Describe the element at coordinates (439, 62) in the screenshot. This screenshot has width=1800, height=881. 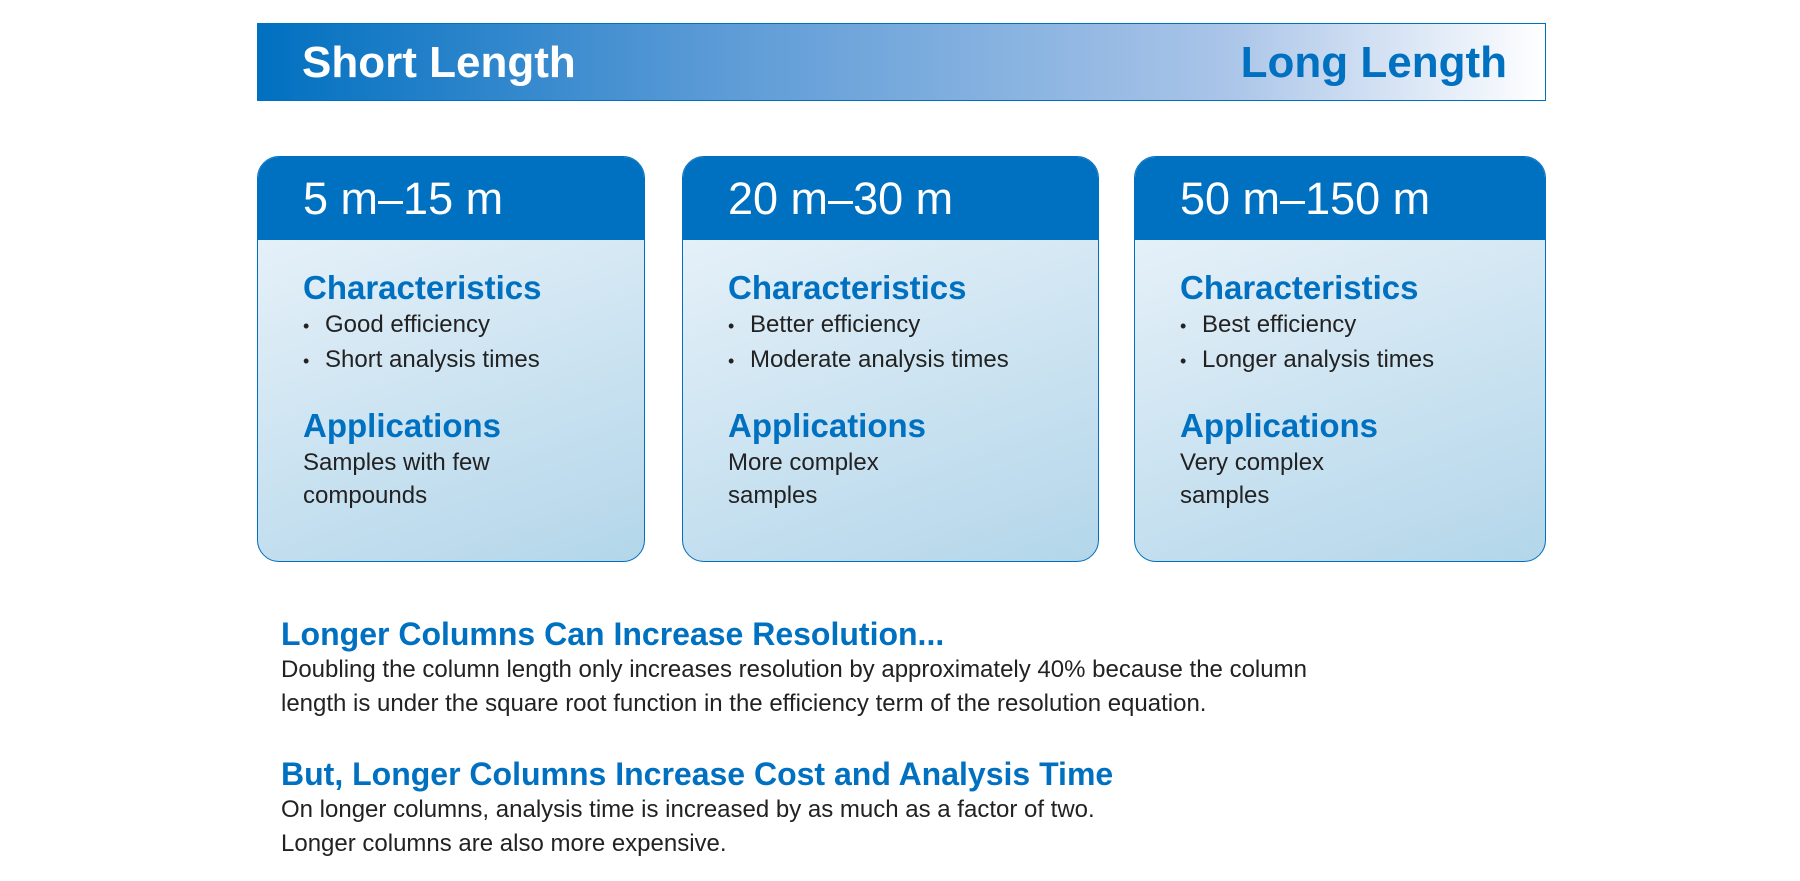
I see `banner-left: Short Length` at that location.